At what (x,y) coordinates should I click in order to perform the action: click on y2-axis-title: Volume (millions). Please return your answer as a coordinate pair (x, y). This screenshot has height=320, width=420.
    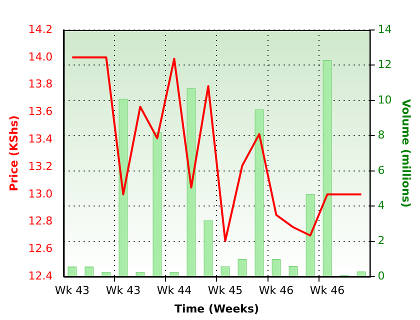
    Looking at the image, I should click on (406, 153).